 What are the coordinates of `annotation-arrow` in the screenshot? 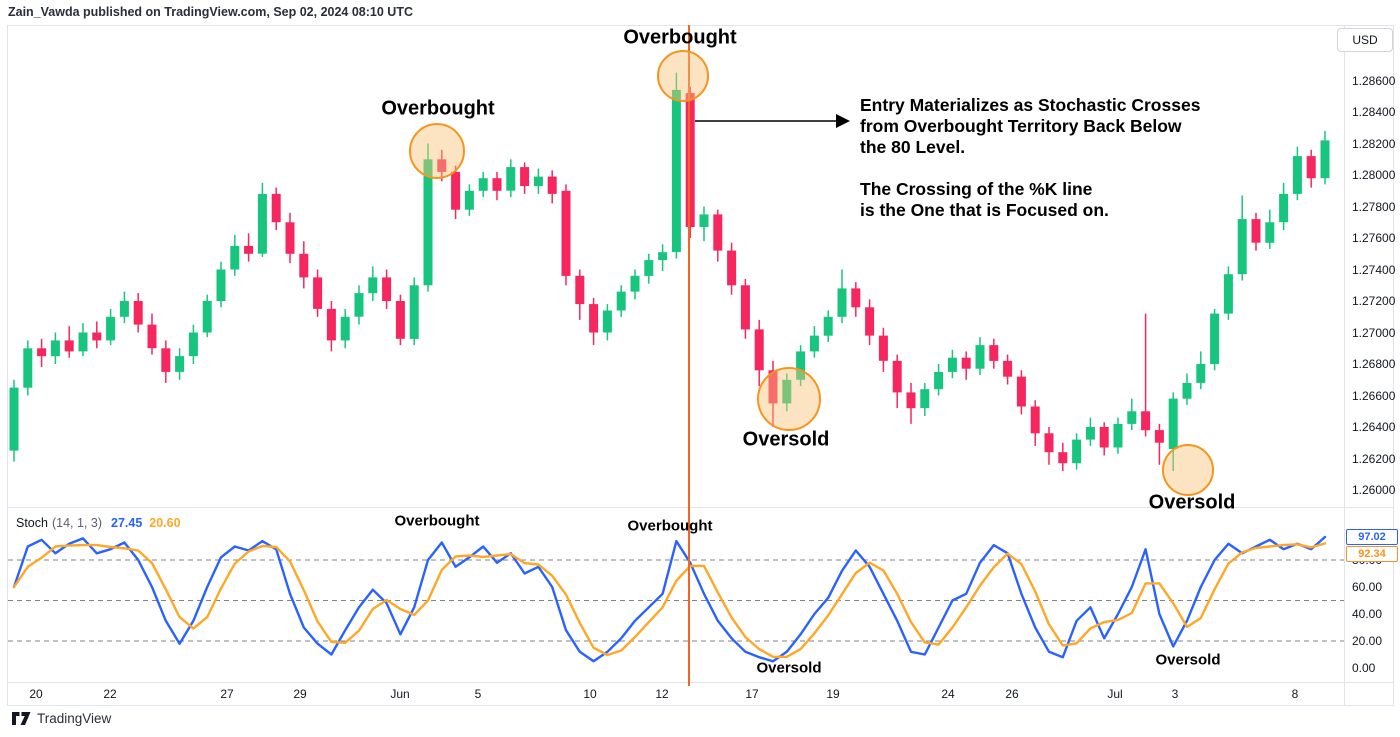 It's located at (772, 121).